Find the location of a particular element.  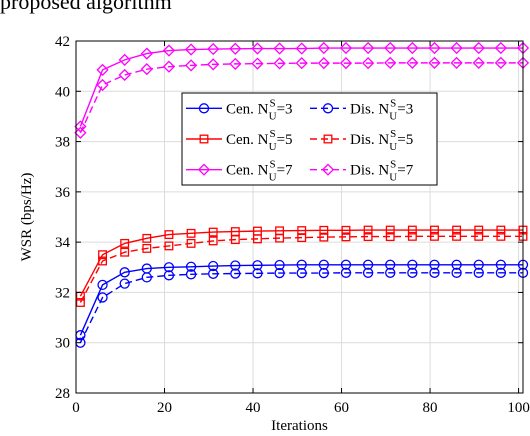

y-tick-label: 30 is located at coordinates (62, 344).